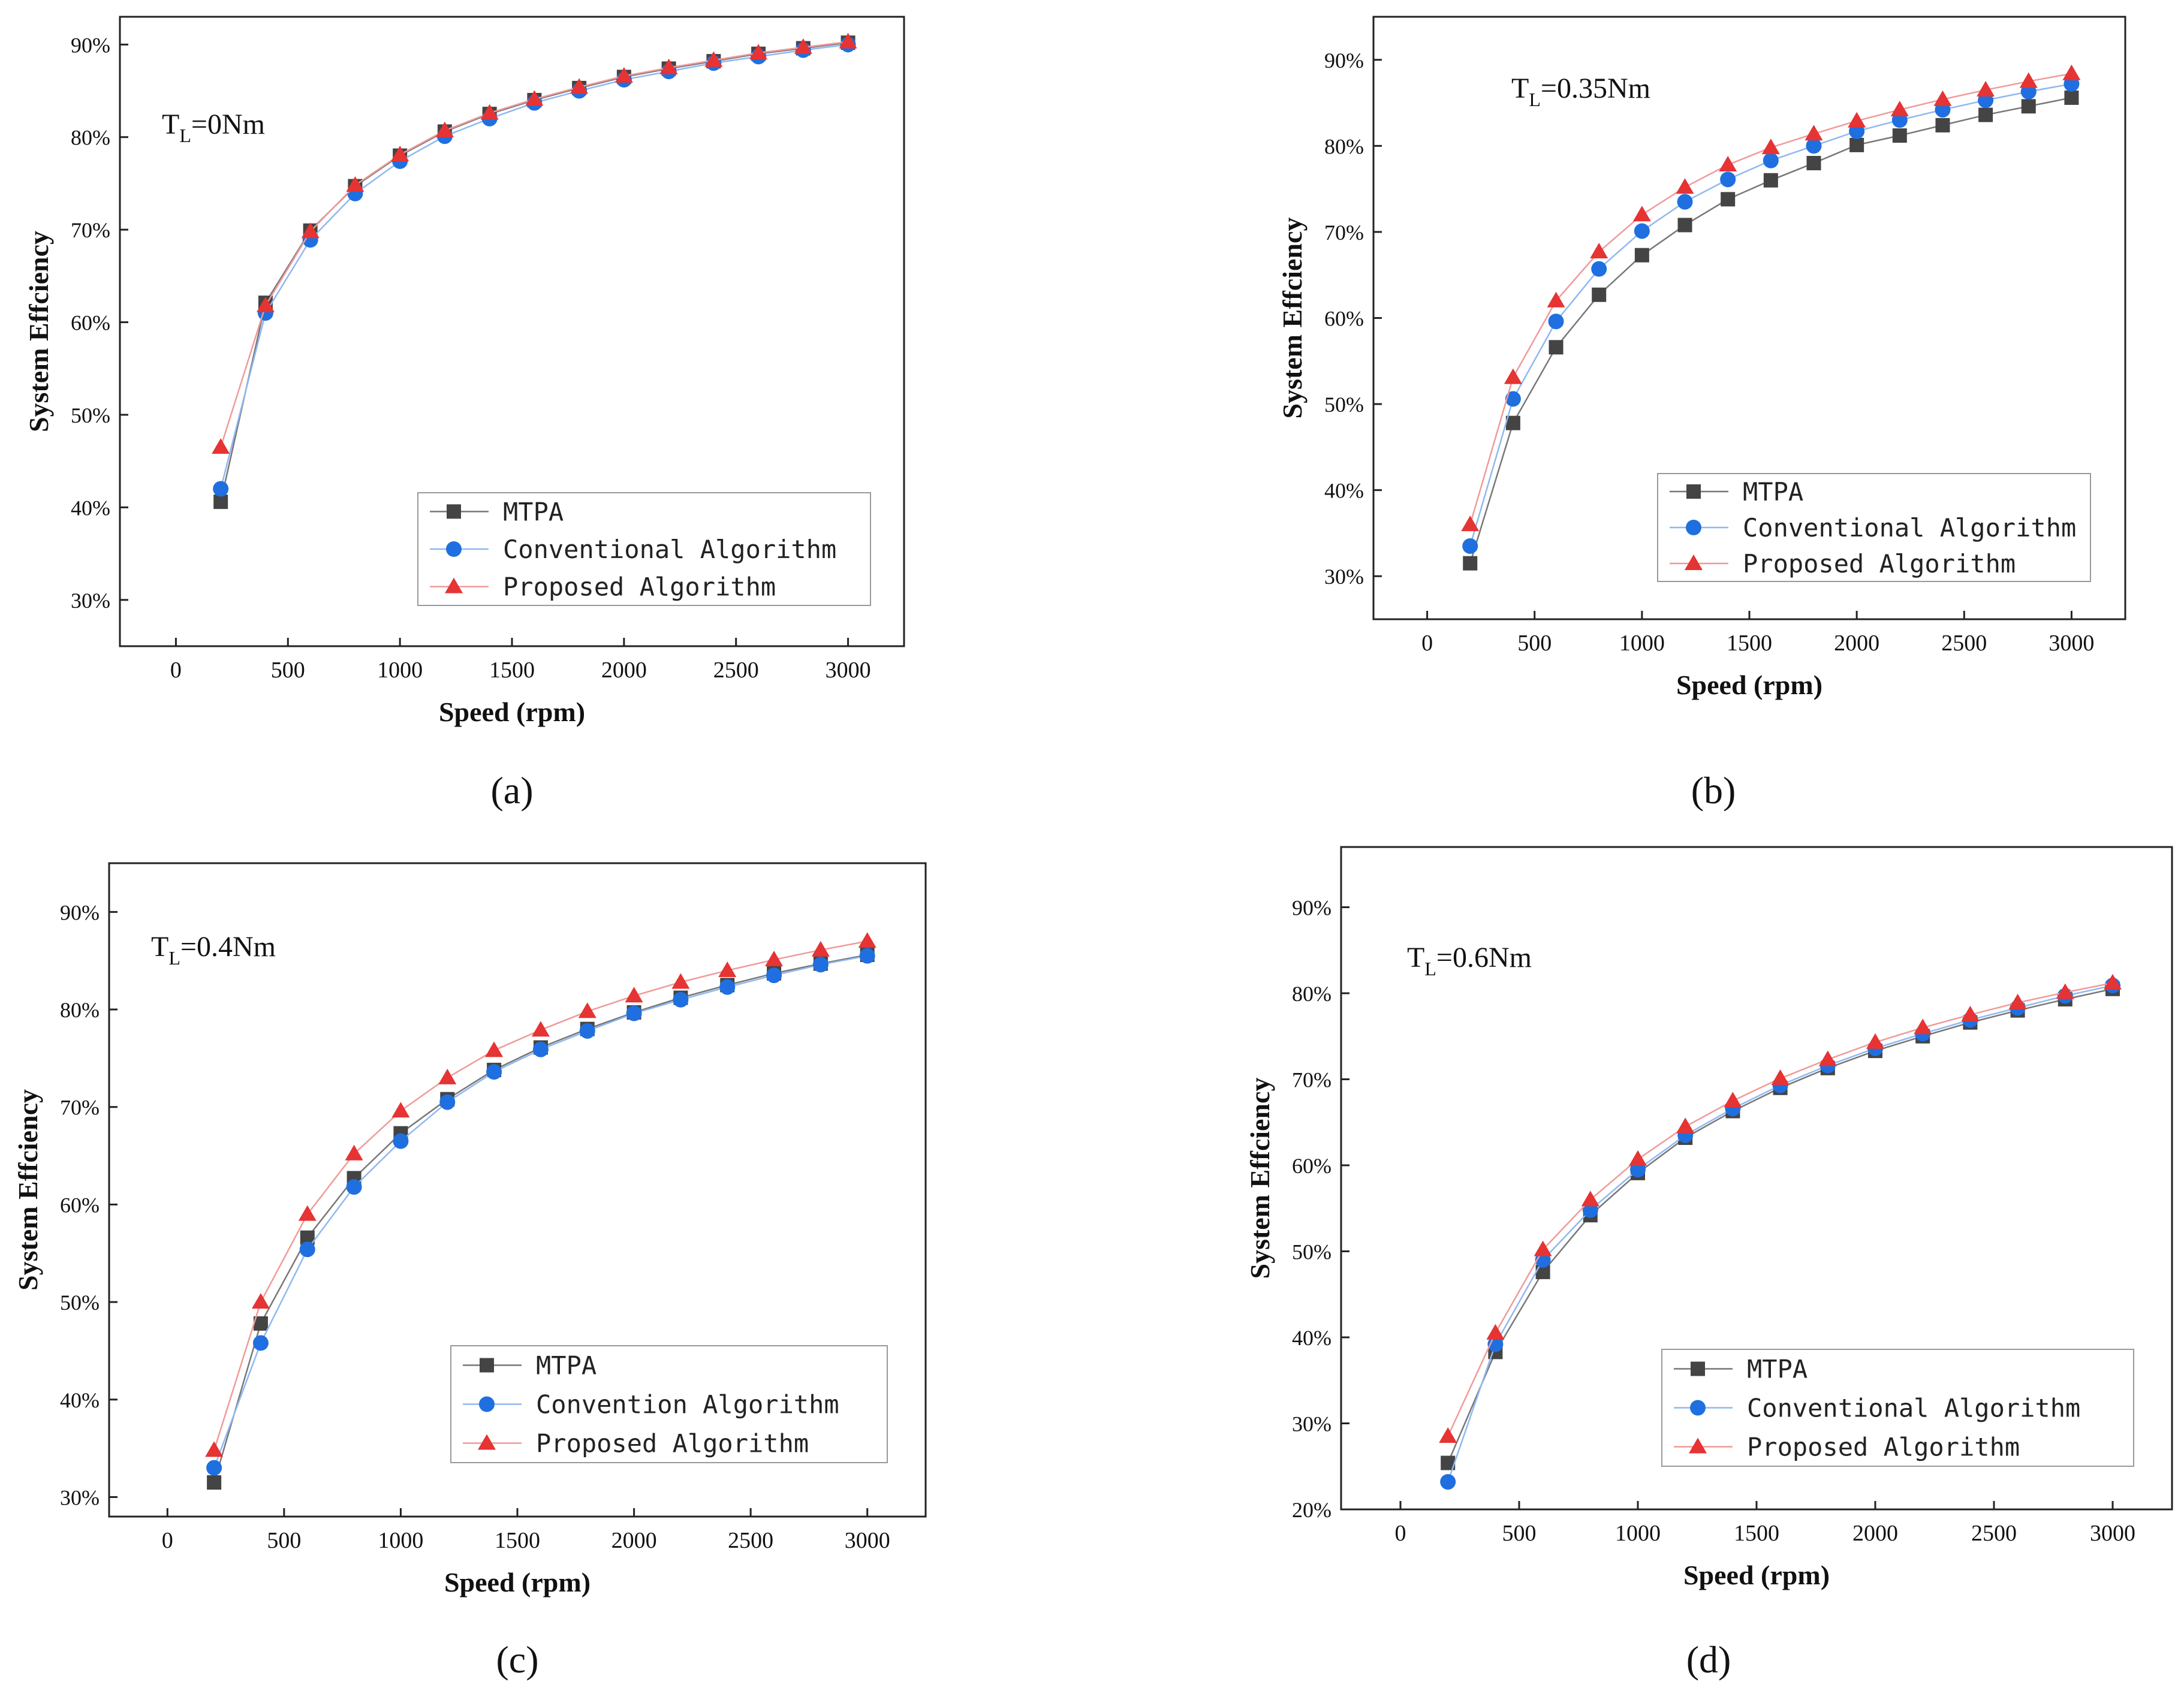 Image resolution: width=2184 pixels, height=1703 pixels. What do you see at coordinates (517, 1659) in the screenshot?
I see `panel-label: (c)` at bounding box center [517, 1659].